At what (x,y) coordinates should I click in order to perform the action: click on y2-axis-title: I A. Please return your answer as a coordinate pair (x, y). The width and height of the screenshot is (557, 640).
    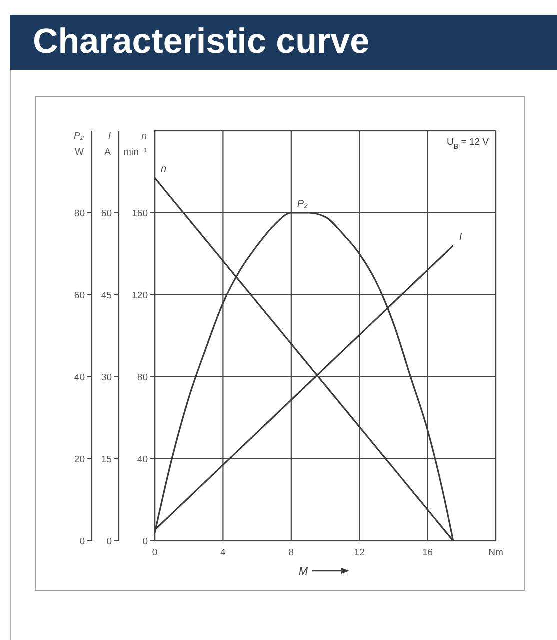
    Looking at the image, I should click on (108, 144).